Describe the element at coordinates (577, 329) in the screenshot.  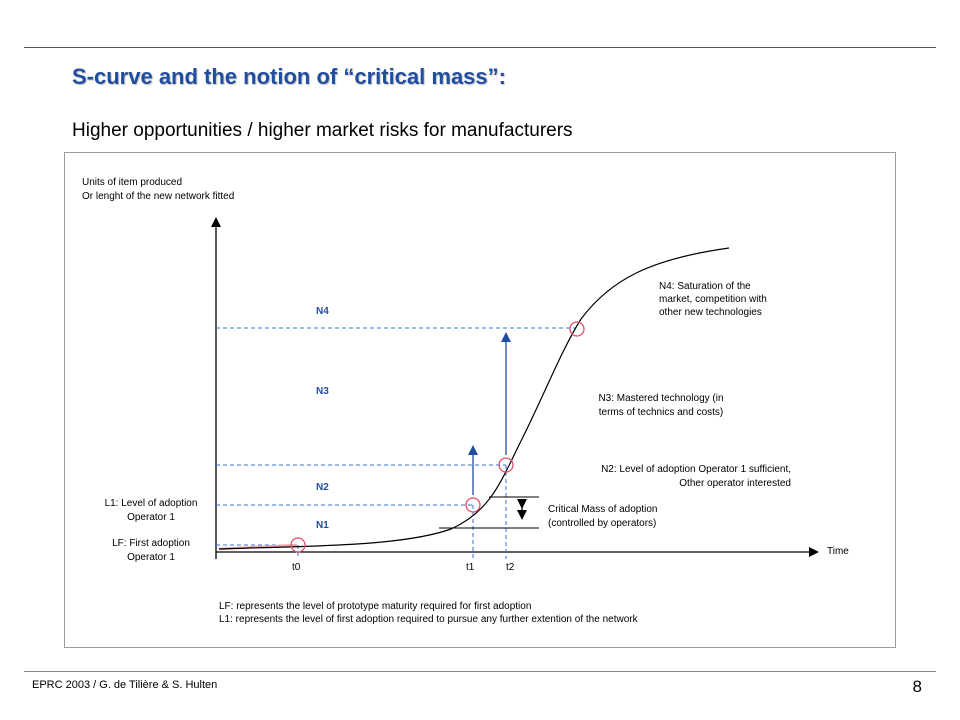
I see `n4-point-circle` at that location.